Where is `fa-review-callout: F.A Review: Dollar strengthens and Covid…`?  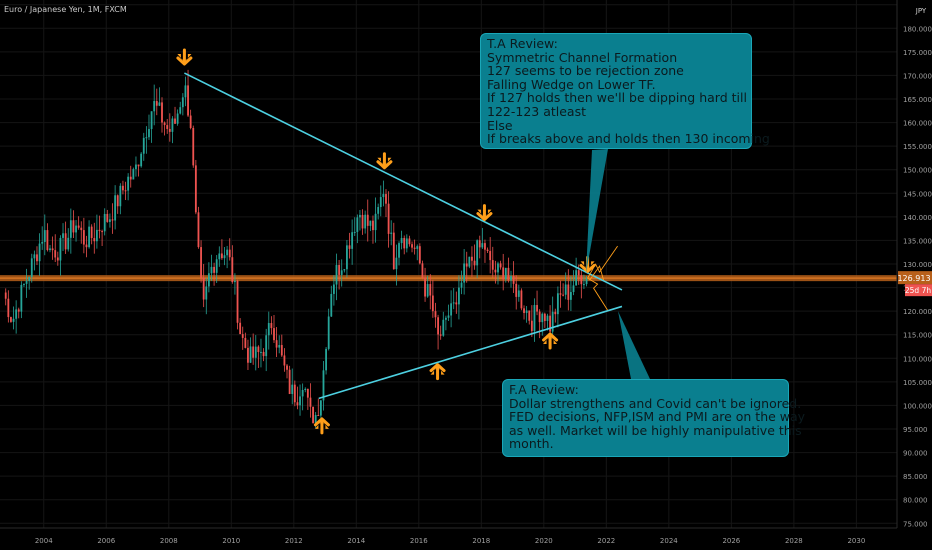
fa-review-callout: F.A Review: Dollar strengthens and Covid… is located at coordinates (653, 418).